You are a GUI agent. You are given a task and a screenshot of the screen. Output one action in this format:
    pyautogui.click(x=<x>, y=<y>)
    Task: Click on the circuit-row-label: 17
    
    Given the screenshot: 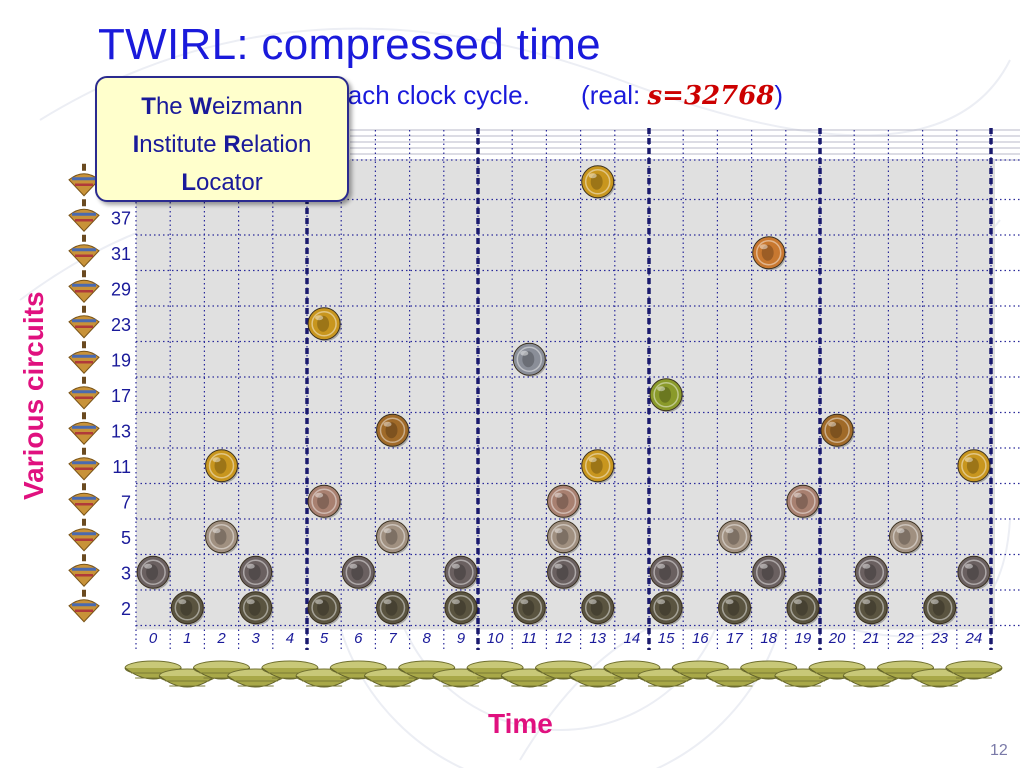 What is the action you would take?
    pyautogui.click(x=121, y=396)
    